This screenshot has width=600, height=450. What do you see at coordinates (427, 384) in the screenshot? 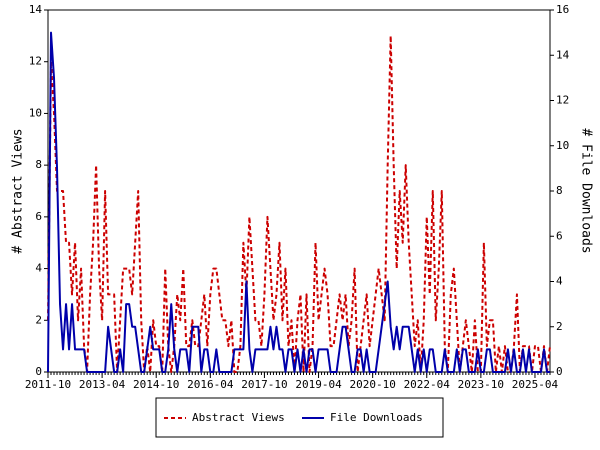
I see `x-tick-label: 2022-04` at bounding box center [427, 384].